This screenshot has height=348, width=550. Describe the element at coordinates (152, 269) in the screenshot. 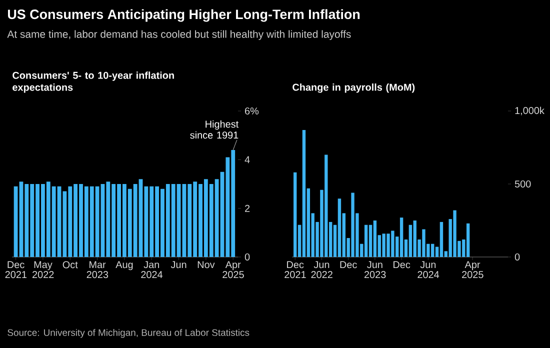

I see `x-tick-label: Jan 2024` at that location.